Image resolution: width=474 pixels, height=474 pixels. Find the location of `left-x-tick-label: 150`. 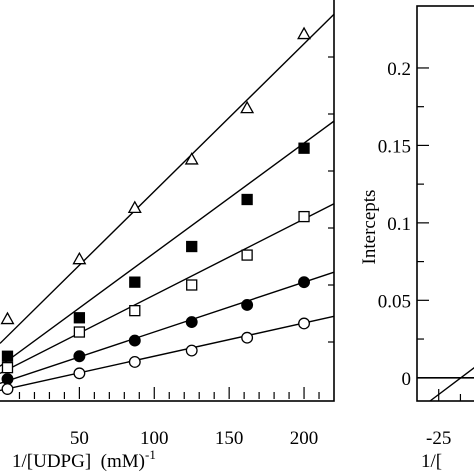

left-x-tick-label: 150 is located at coordinates (229, 438).